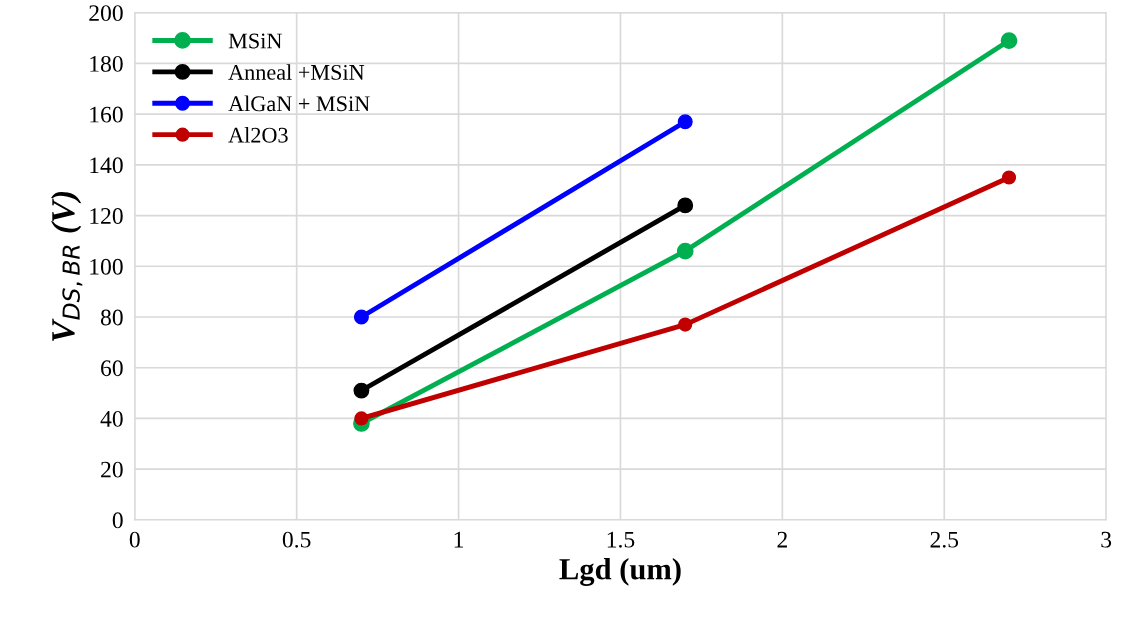 The width and height of the screenshot is (1123, 634). I want to click on legend-label: MSiN, so click(255, 41).